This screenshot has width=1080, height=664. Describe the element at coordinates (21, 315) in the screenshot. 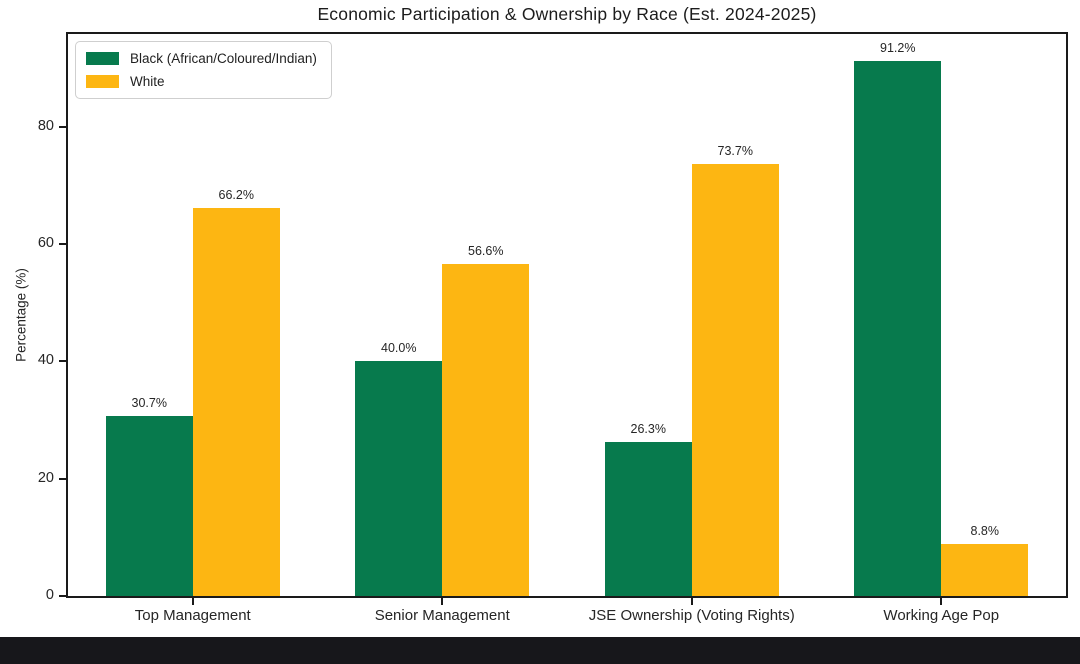

I see `y-axis-label: Percentage (%)` at that location.